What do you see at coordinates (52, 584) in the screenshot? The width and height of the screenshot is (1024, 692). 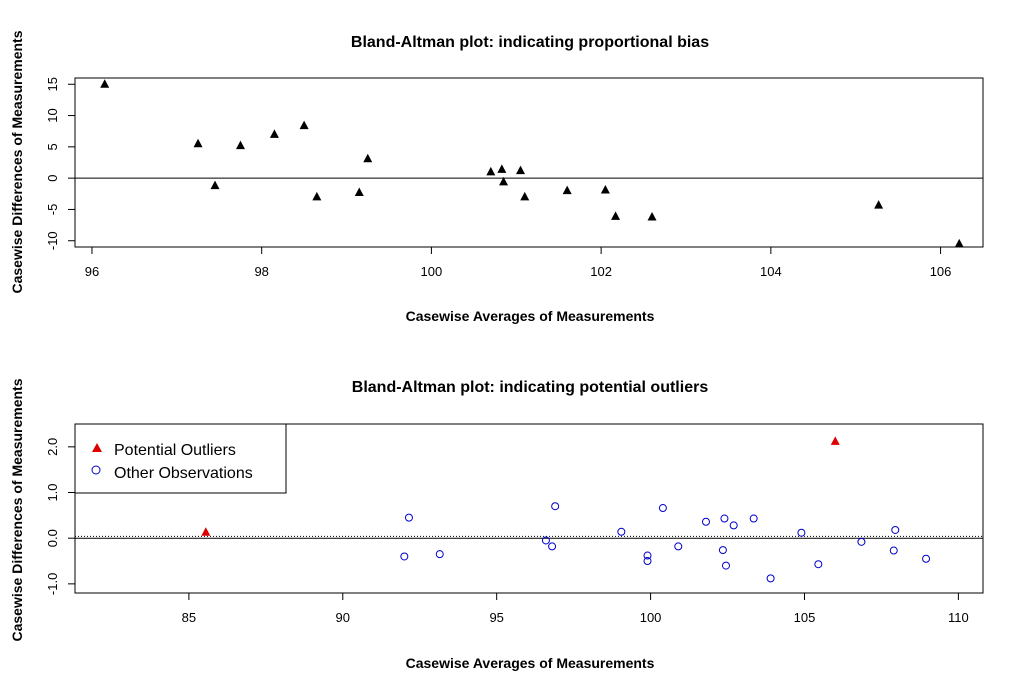 I see `y-tick-label: -1.0` at bounding box center [52, 584].